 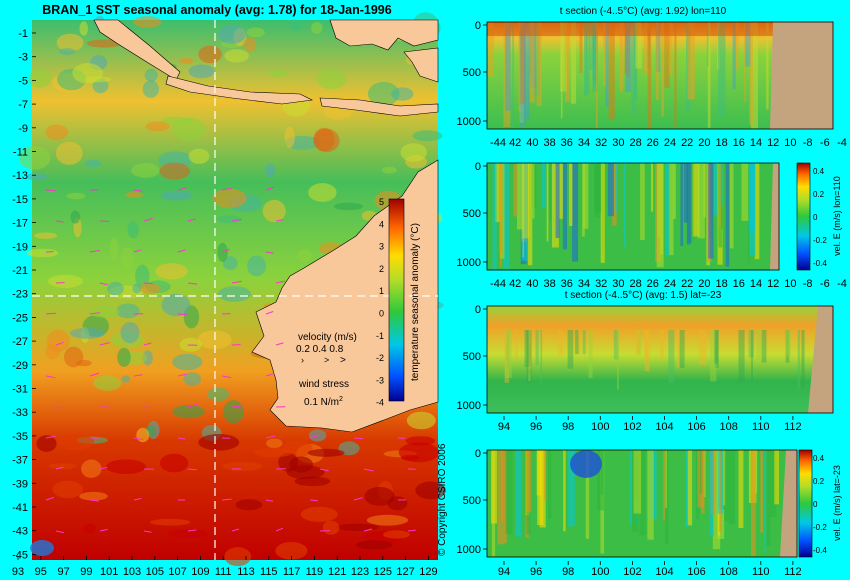 I want to click on lon-tick-label: 108, so click(x=729, y=427).